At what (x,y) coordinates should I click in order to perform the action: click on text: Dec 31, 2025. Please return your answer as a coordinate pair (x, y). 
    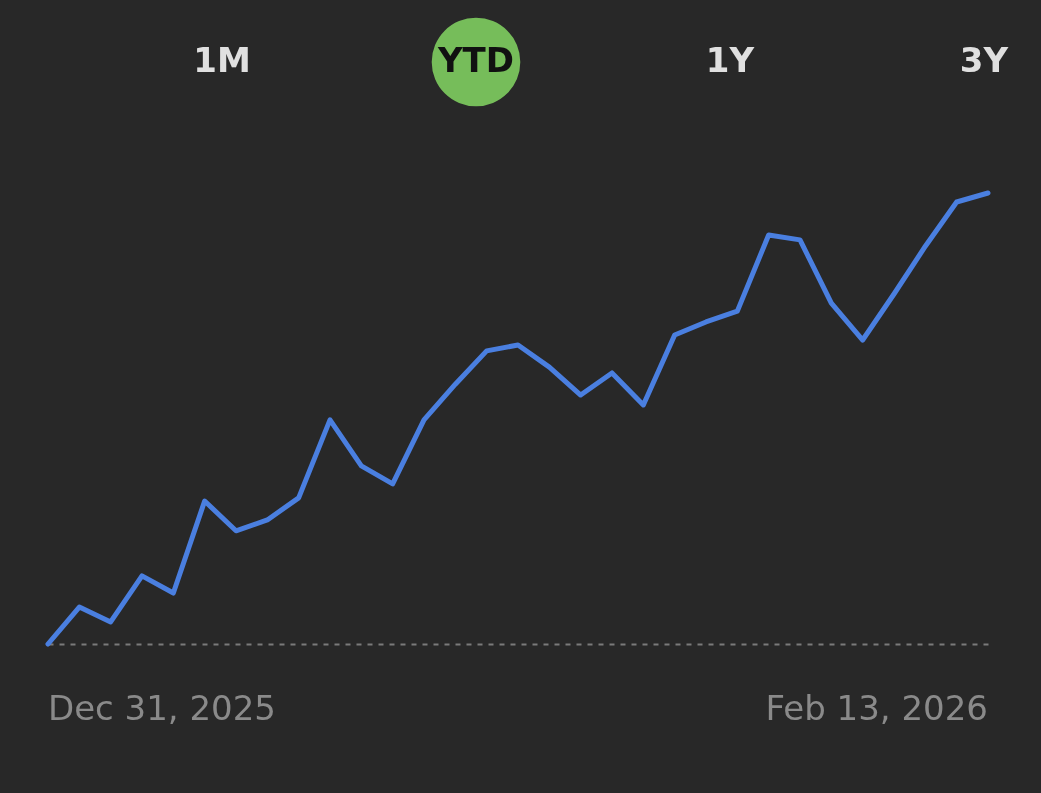
    Looking at the image, I should click on (162, 708).